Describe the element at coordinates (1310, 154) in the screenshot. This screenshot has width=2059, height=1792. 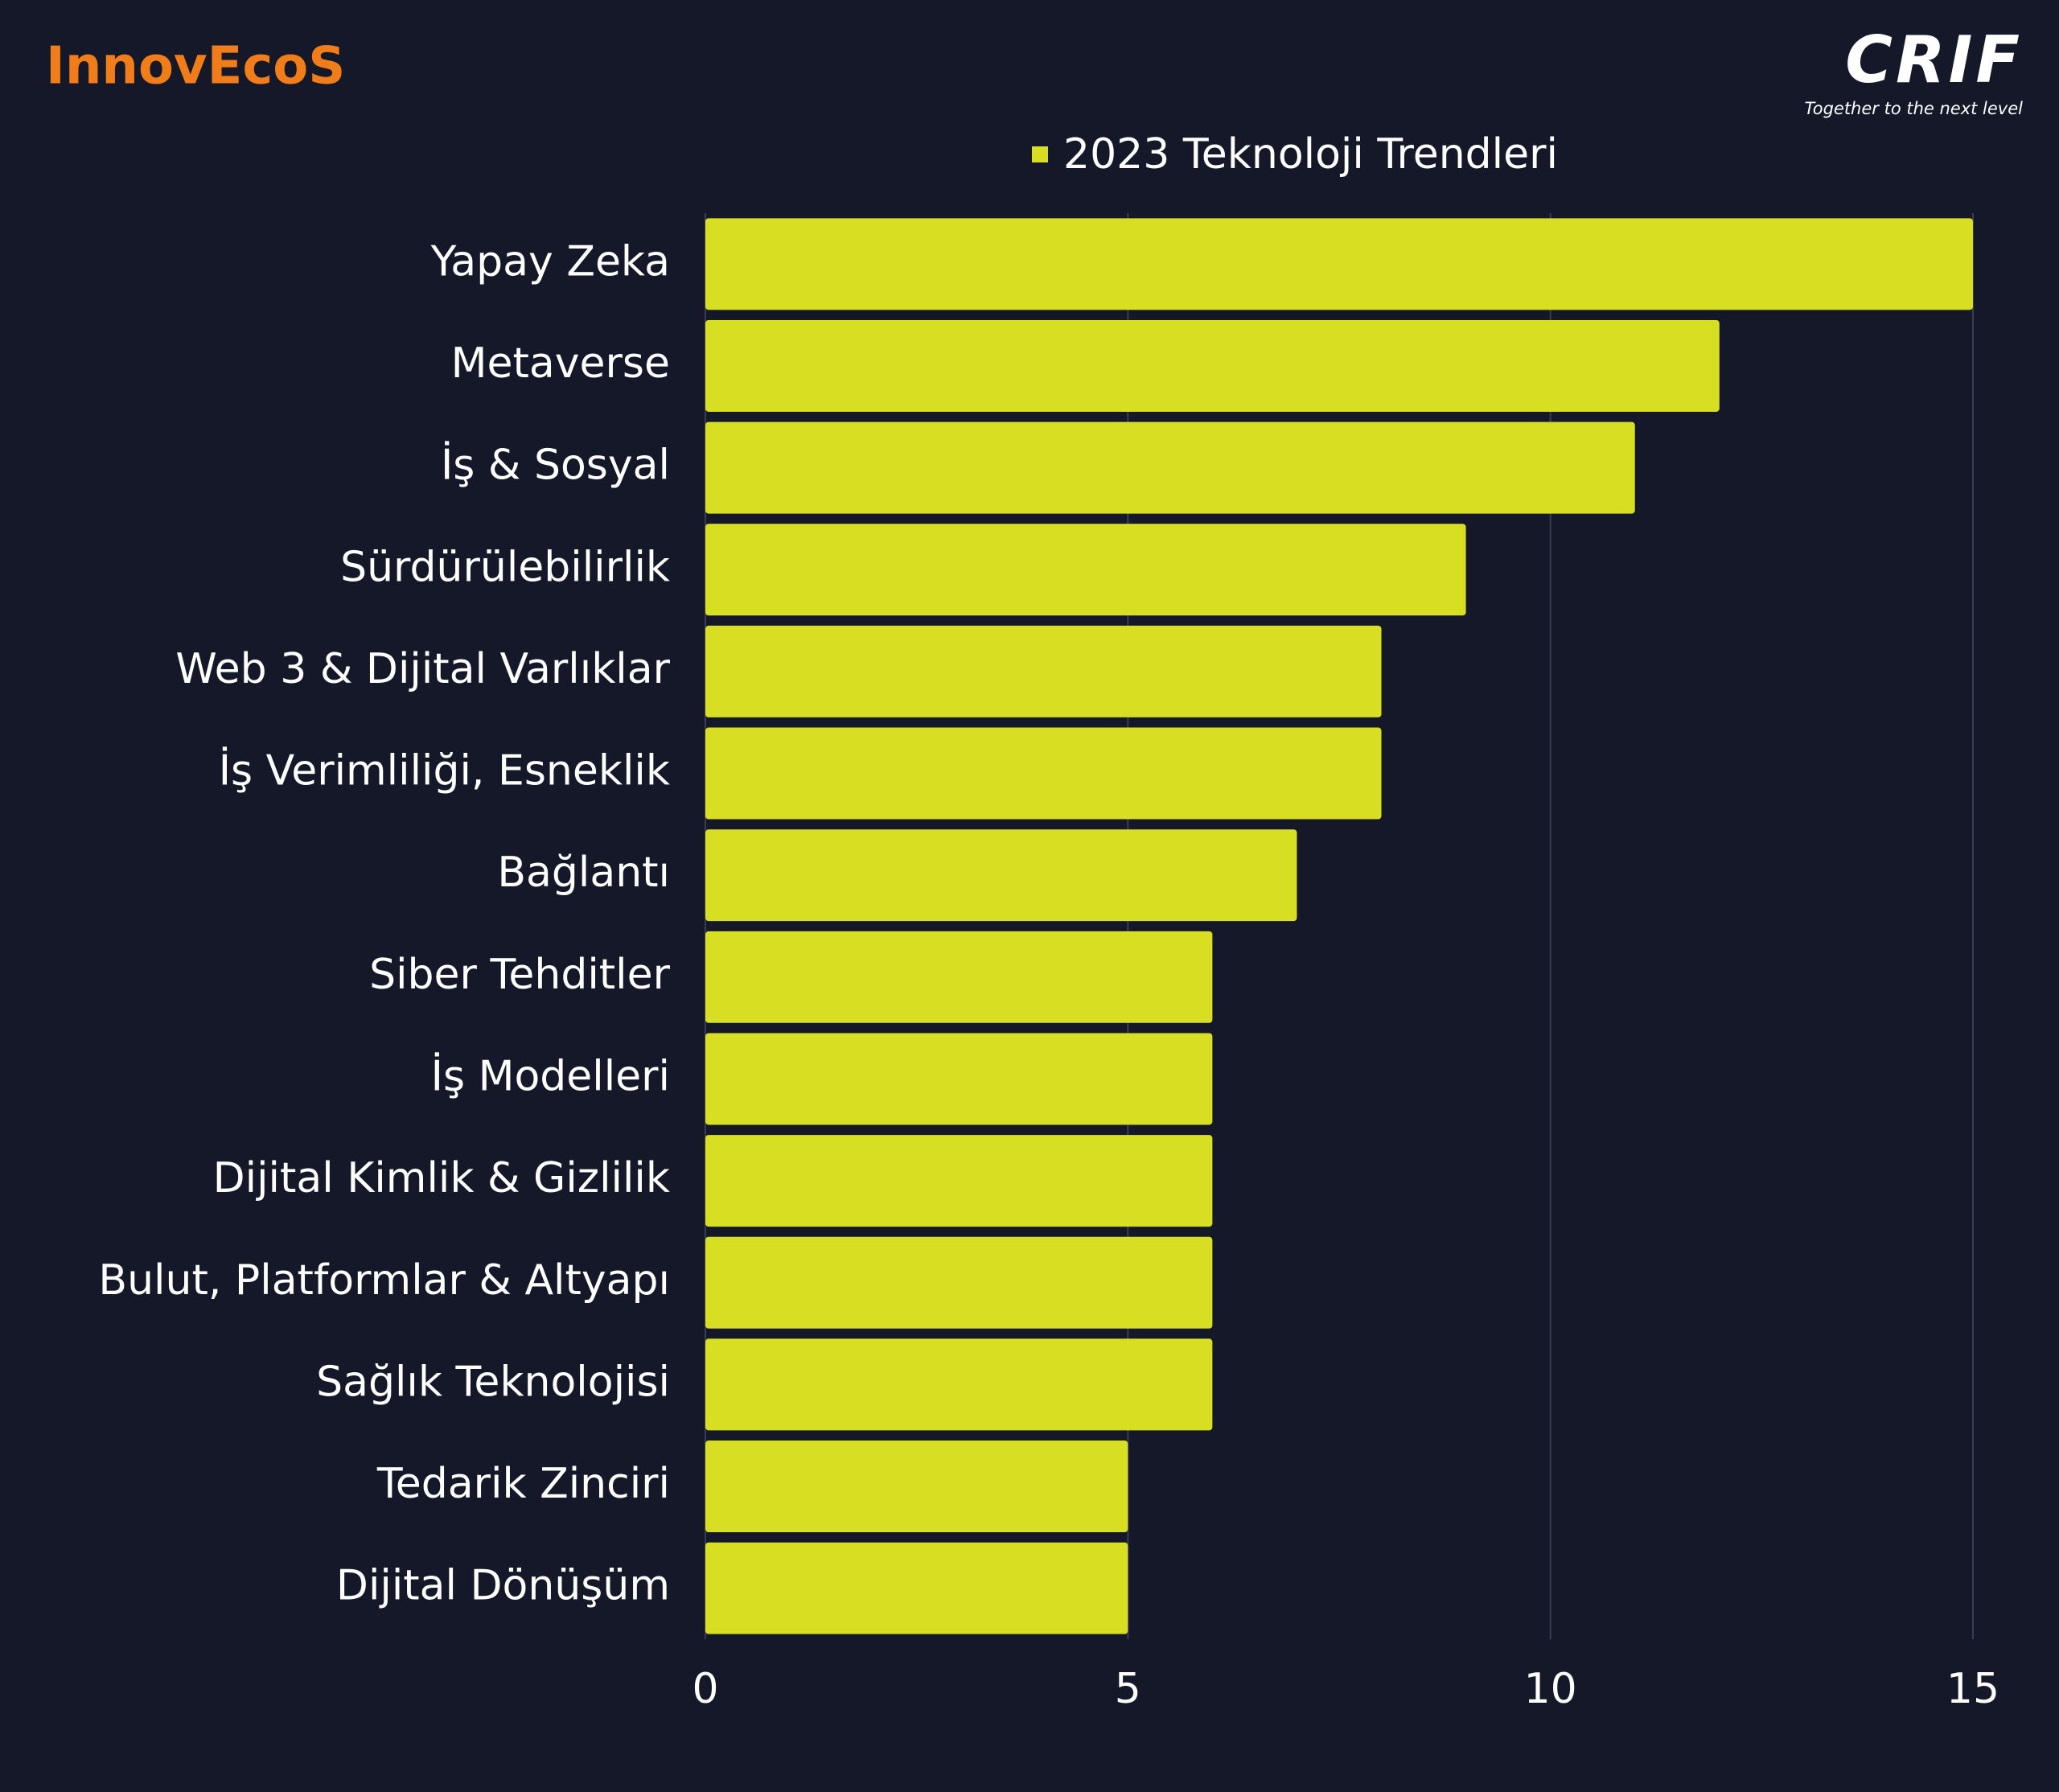
I see `legend-label: 2023 Teknoloji Trendleri` at that location.